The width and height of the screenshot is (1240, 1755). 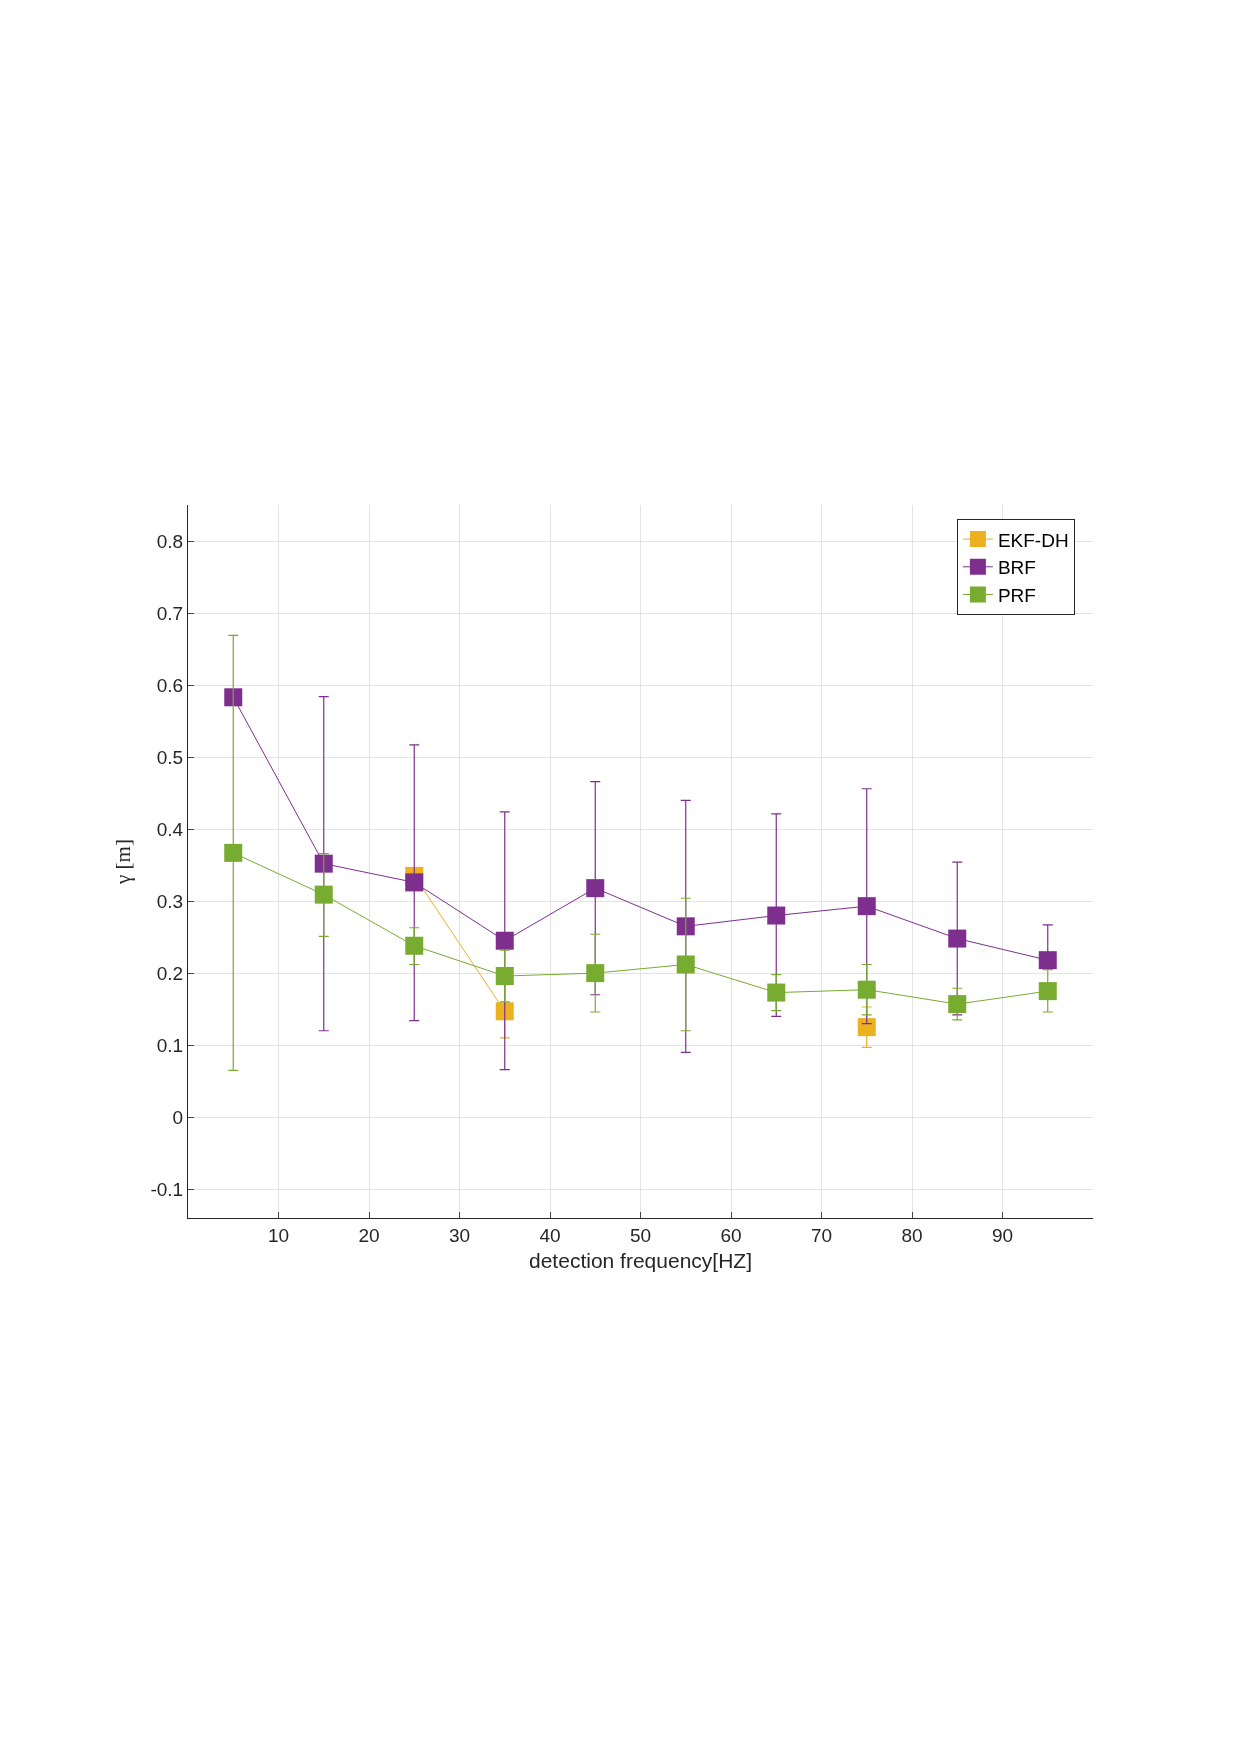 I want to click on x-tick-label: 70, so click(x=821, y=1235).